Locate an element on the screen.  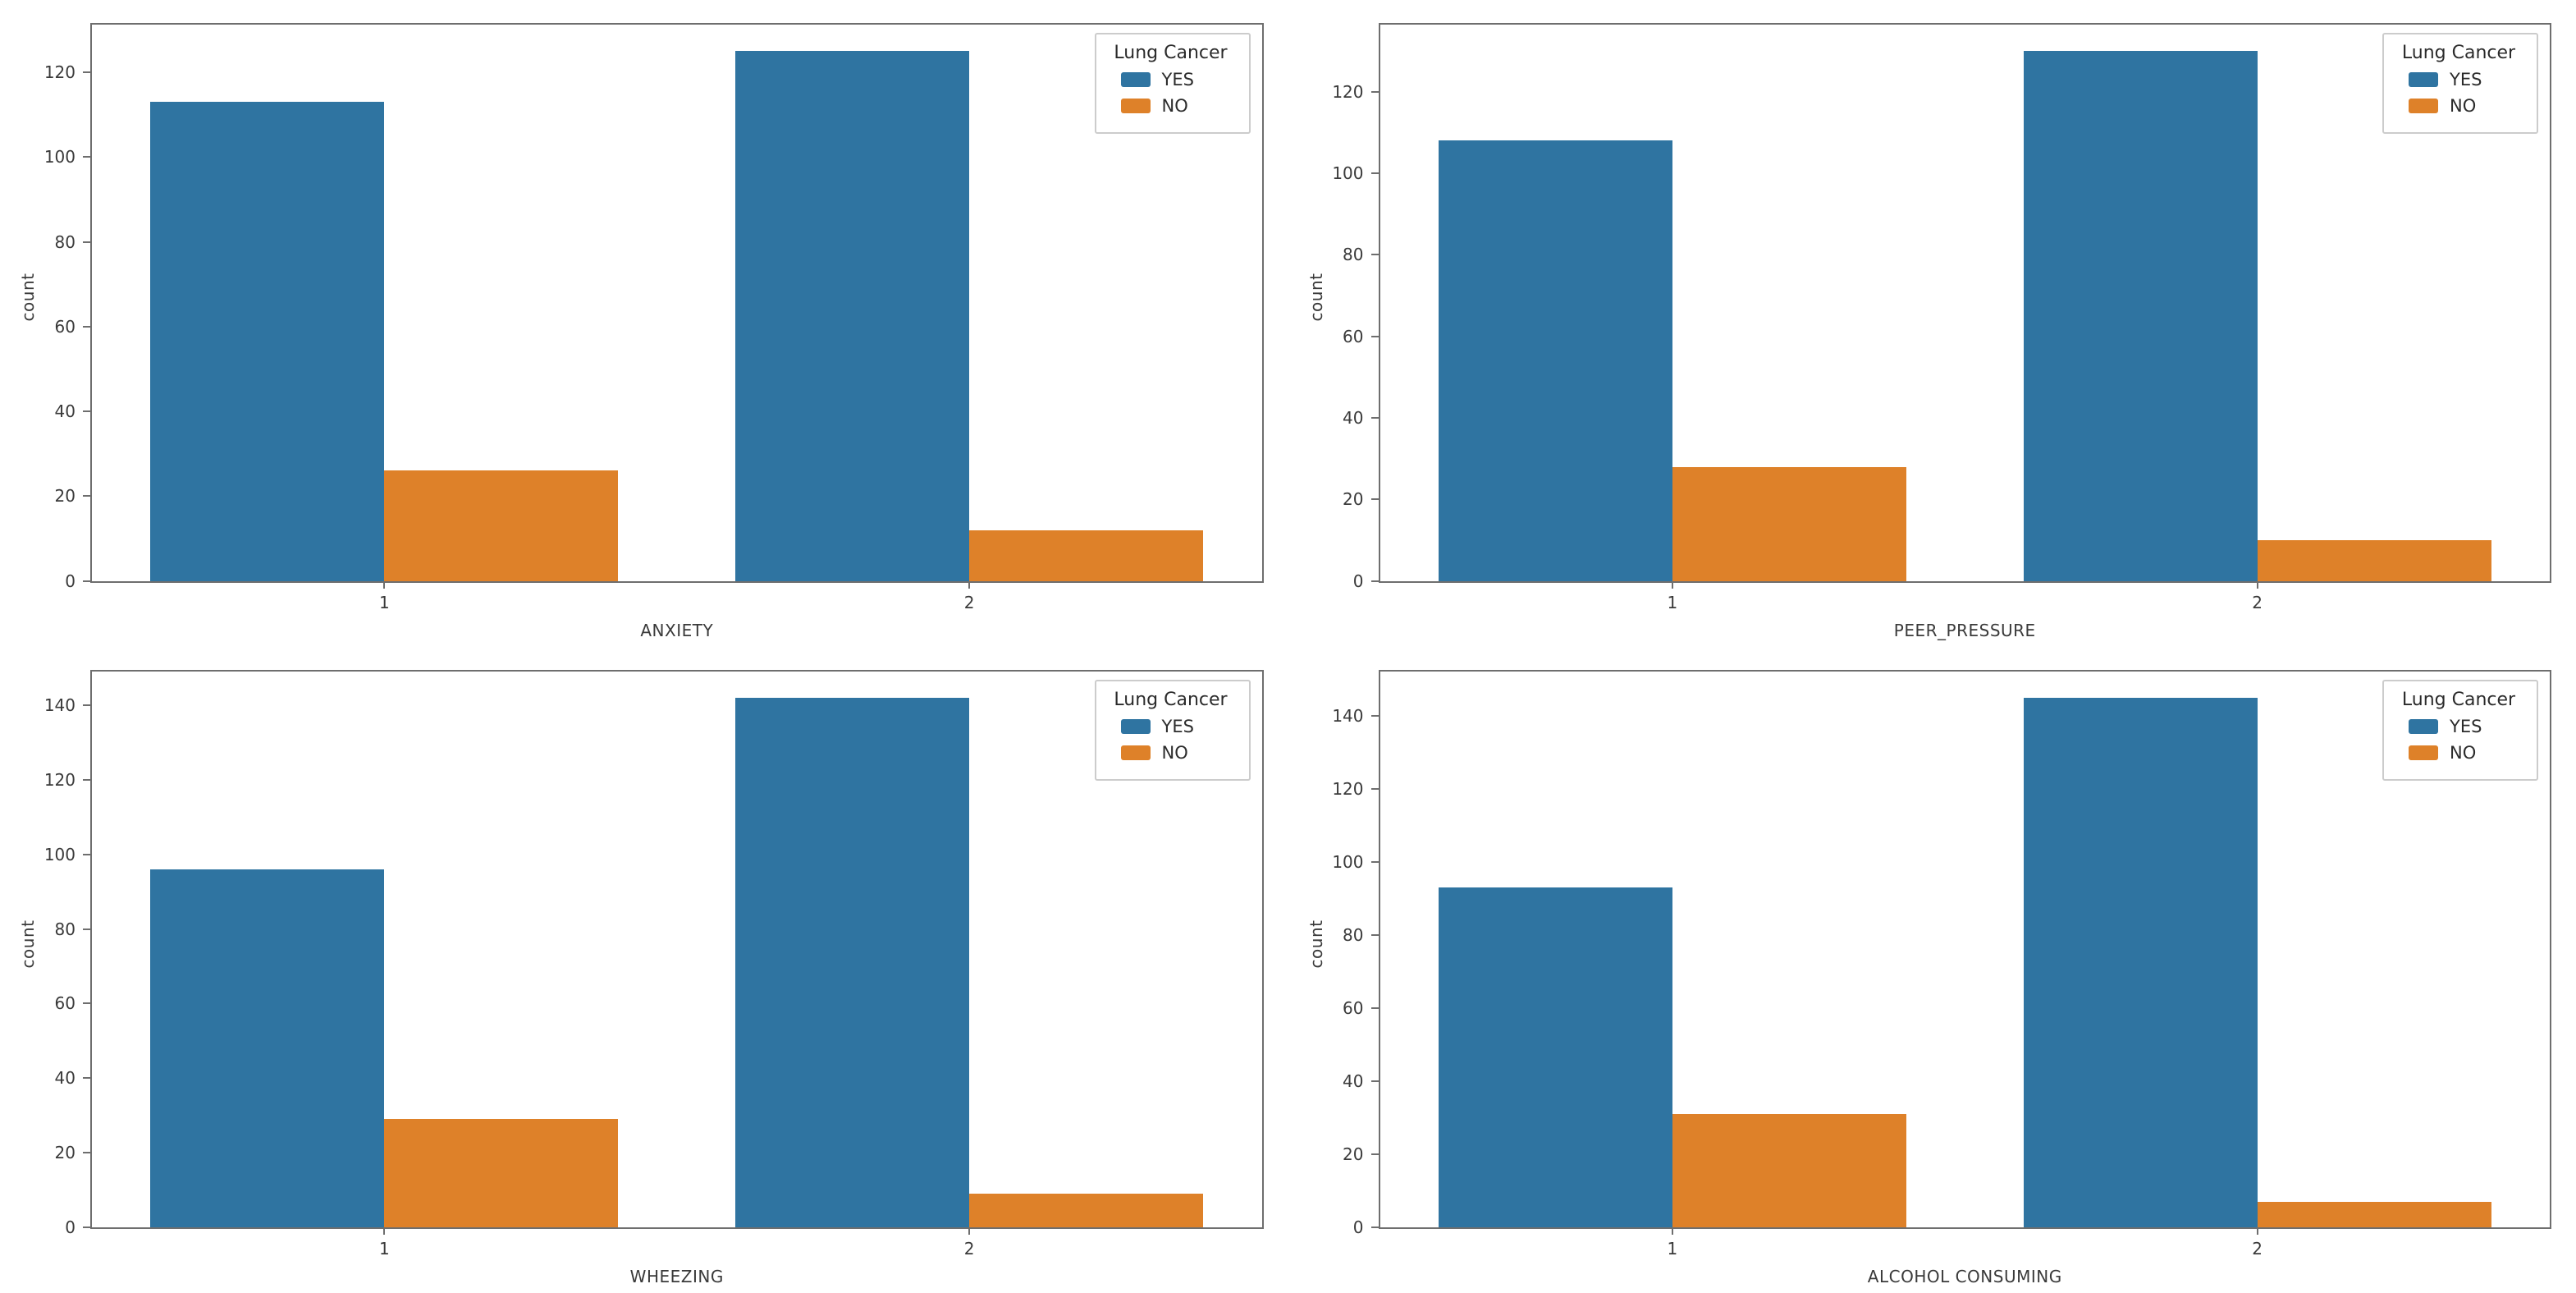
x-axis-label: PEER_PRESSURE is located at coordinates (1964, 630).